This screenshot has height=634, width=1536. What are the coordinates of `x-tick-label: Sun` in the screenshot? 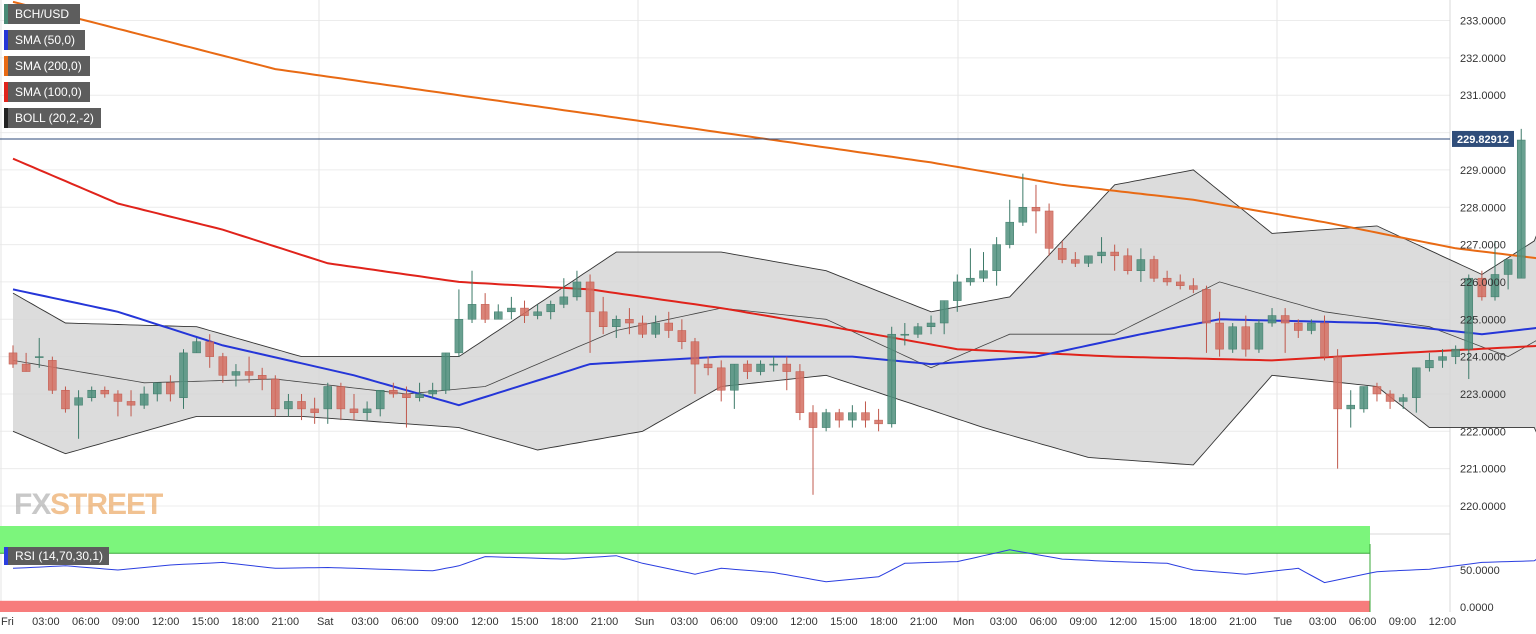 It's located at (645, 622).